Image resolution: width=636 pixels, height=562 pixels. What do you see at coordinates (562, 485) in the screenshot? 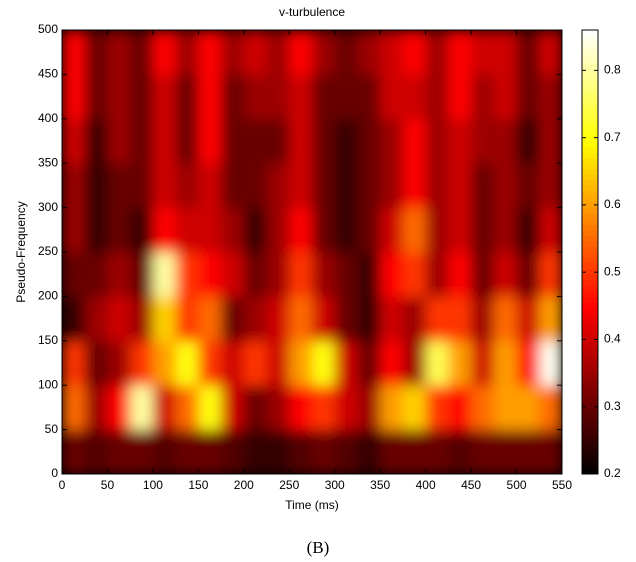
I see `x-tick-label: 550` at bounding box center [562, 485].